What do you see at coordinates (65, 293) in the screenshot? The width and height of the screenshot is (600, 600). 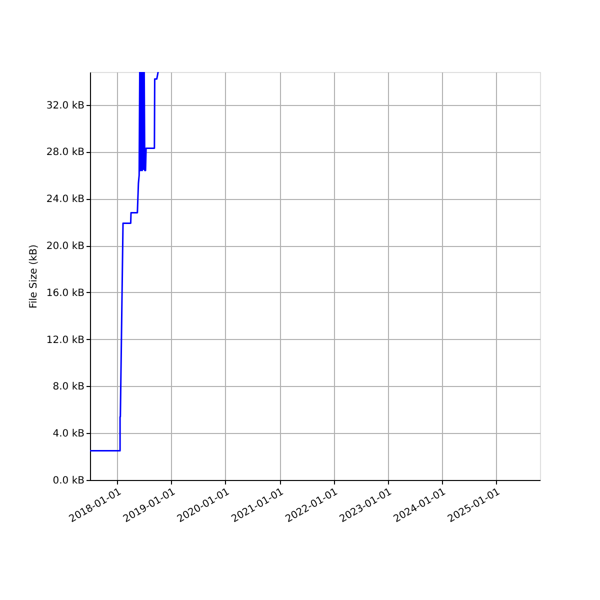 I see `y-tick-label: 16.0 kB` at bounding box center [65, 293].